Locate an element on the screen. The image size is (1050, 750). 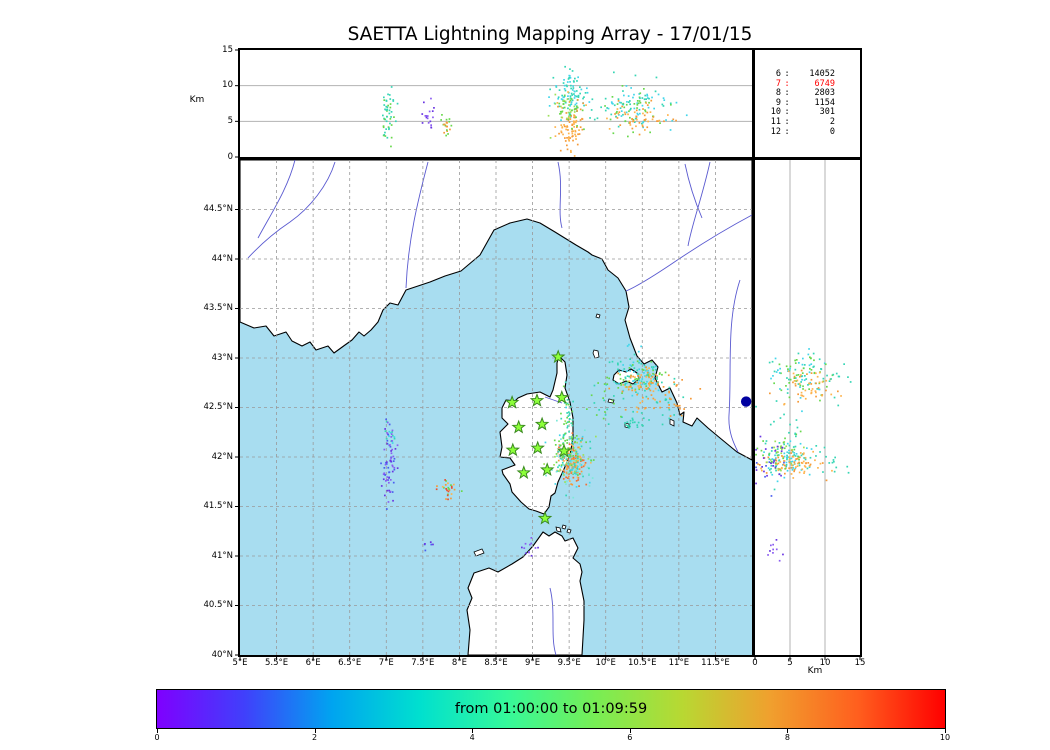
river-line is located at coordinates (276, 199).